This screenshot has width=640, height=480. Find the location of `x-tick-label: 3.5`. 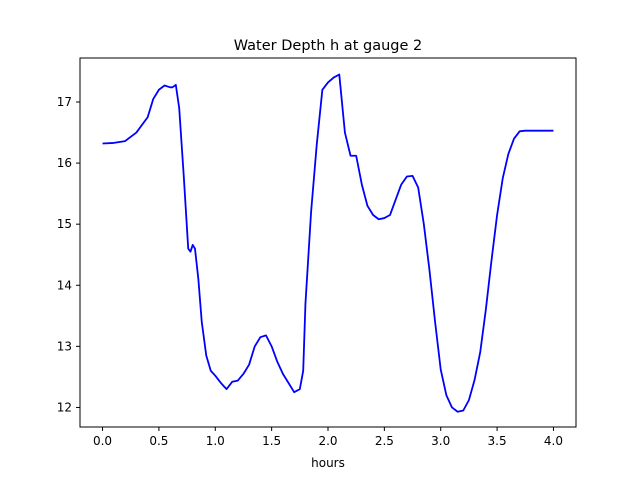

x-tick-label: 3.5 is located at coordinates (497, 441).